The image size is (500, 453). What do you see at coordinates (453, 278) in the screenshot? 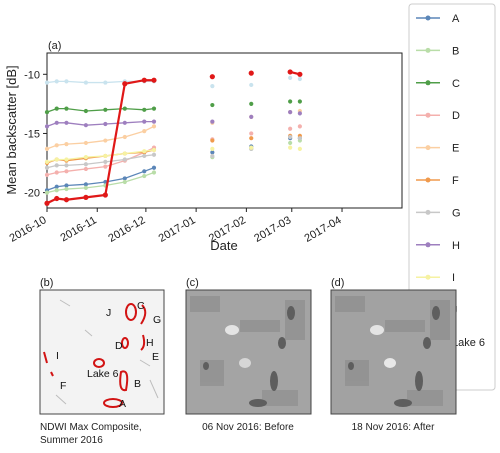
I see `legend-label: I` at bounding box center [453, 278].